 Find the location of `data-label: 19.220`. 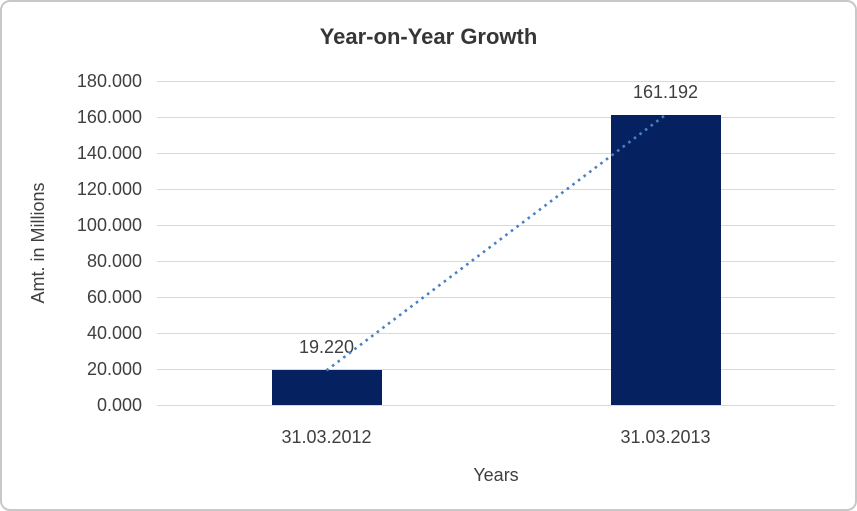

data-label: 19.220 is located at coordinates (326, 347).